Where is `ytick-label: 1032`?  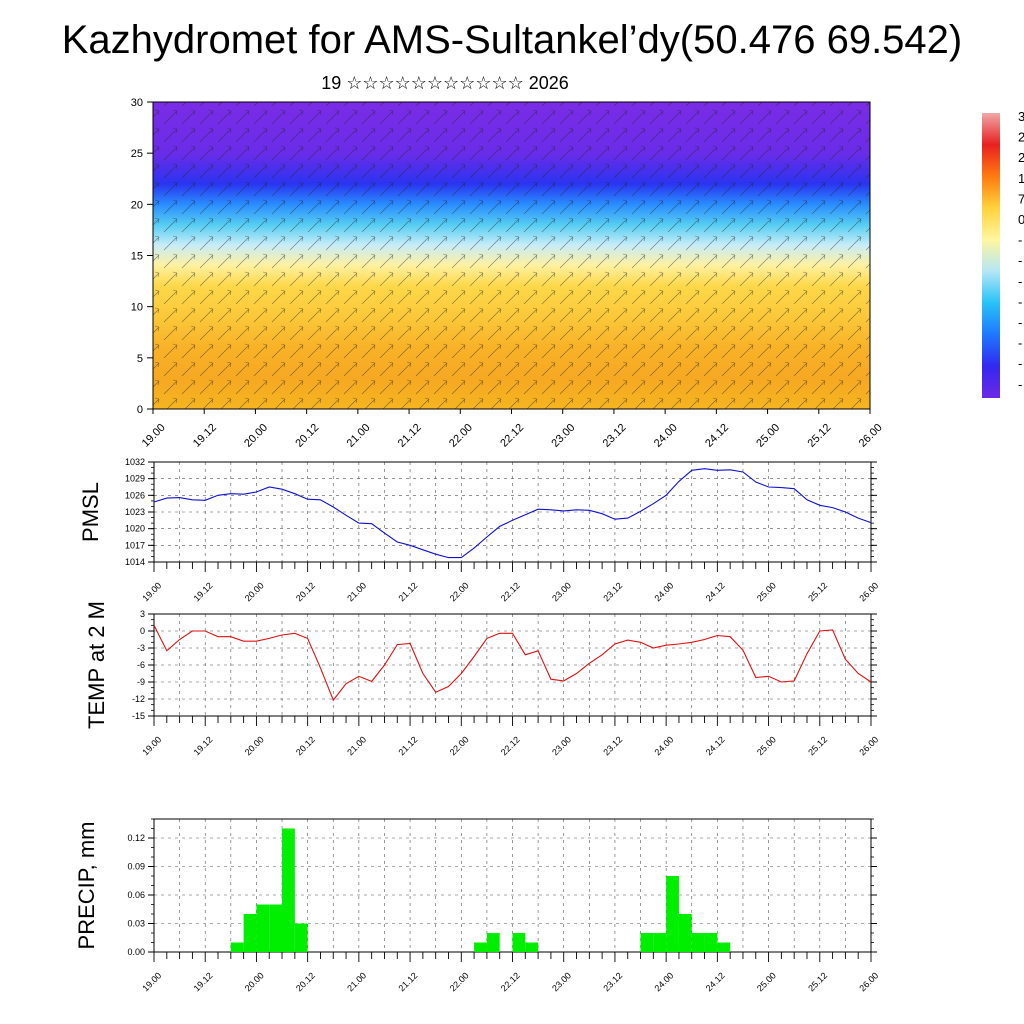 ytick-label: 1032 is located at coordinates (135, 462).